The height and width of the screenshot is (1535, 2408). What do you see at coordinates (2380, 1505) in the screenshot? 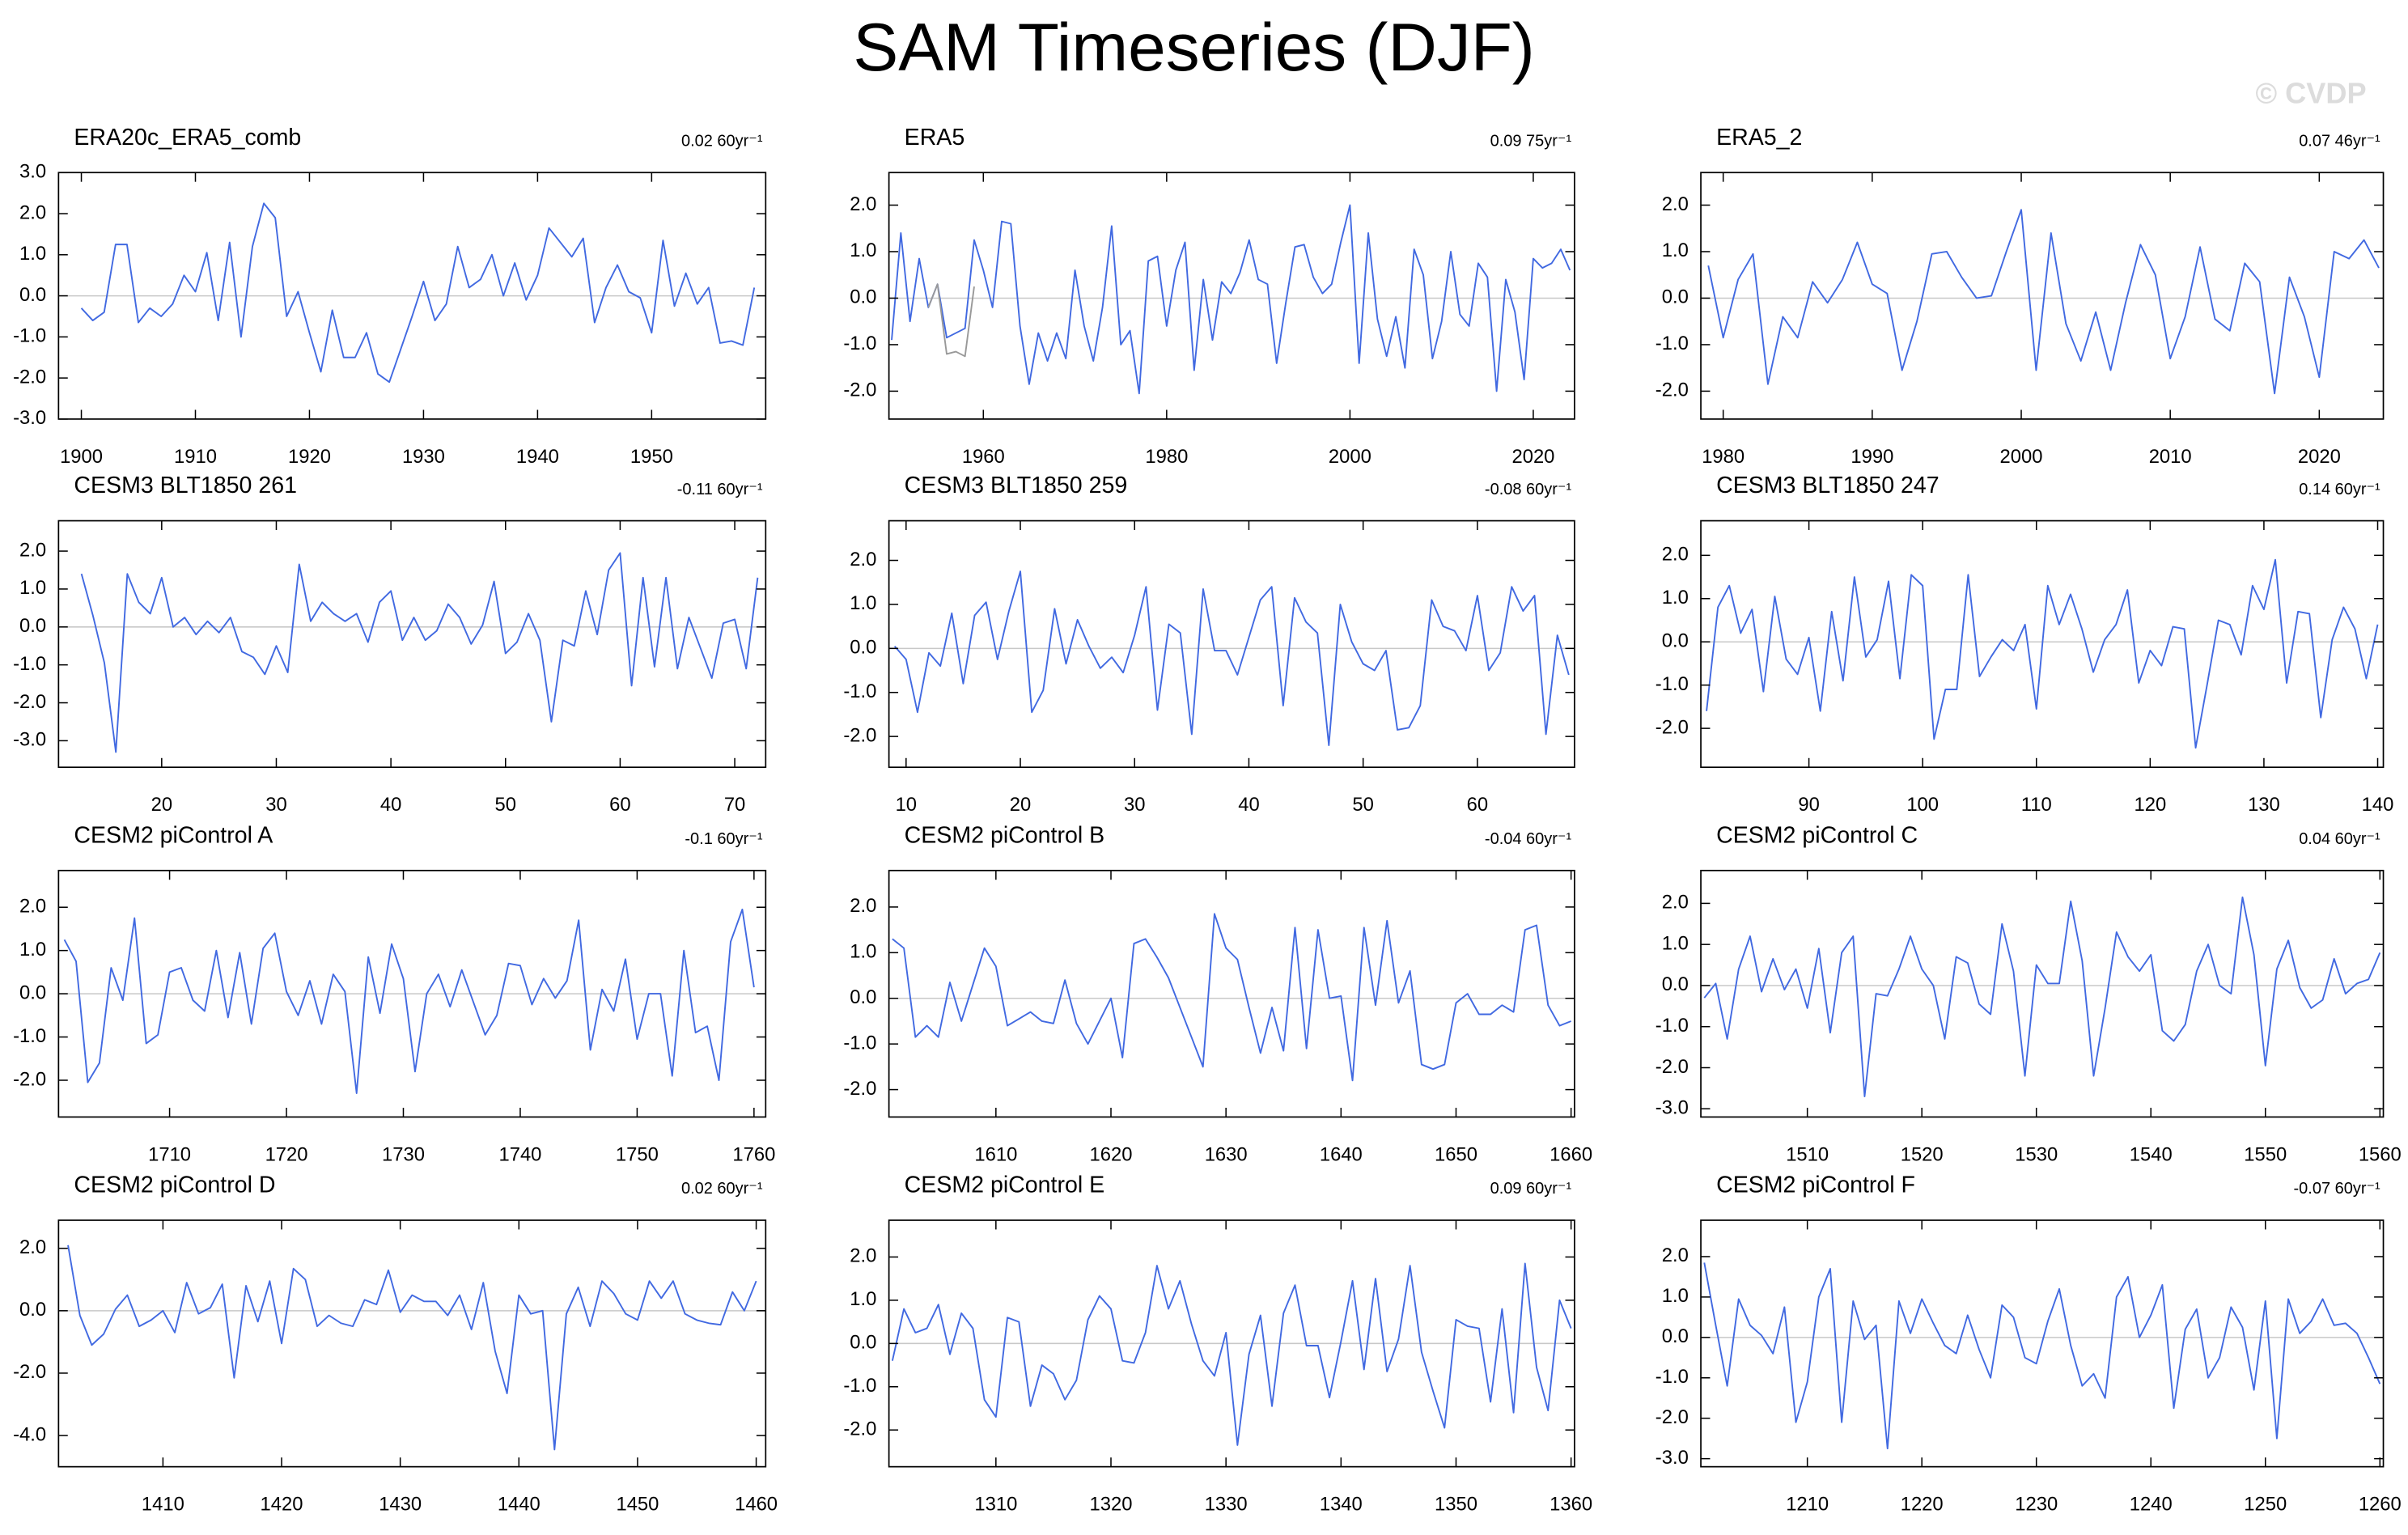
I see `x-tick-label: 1260` at bounding box center [2380, 1505].